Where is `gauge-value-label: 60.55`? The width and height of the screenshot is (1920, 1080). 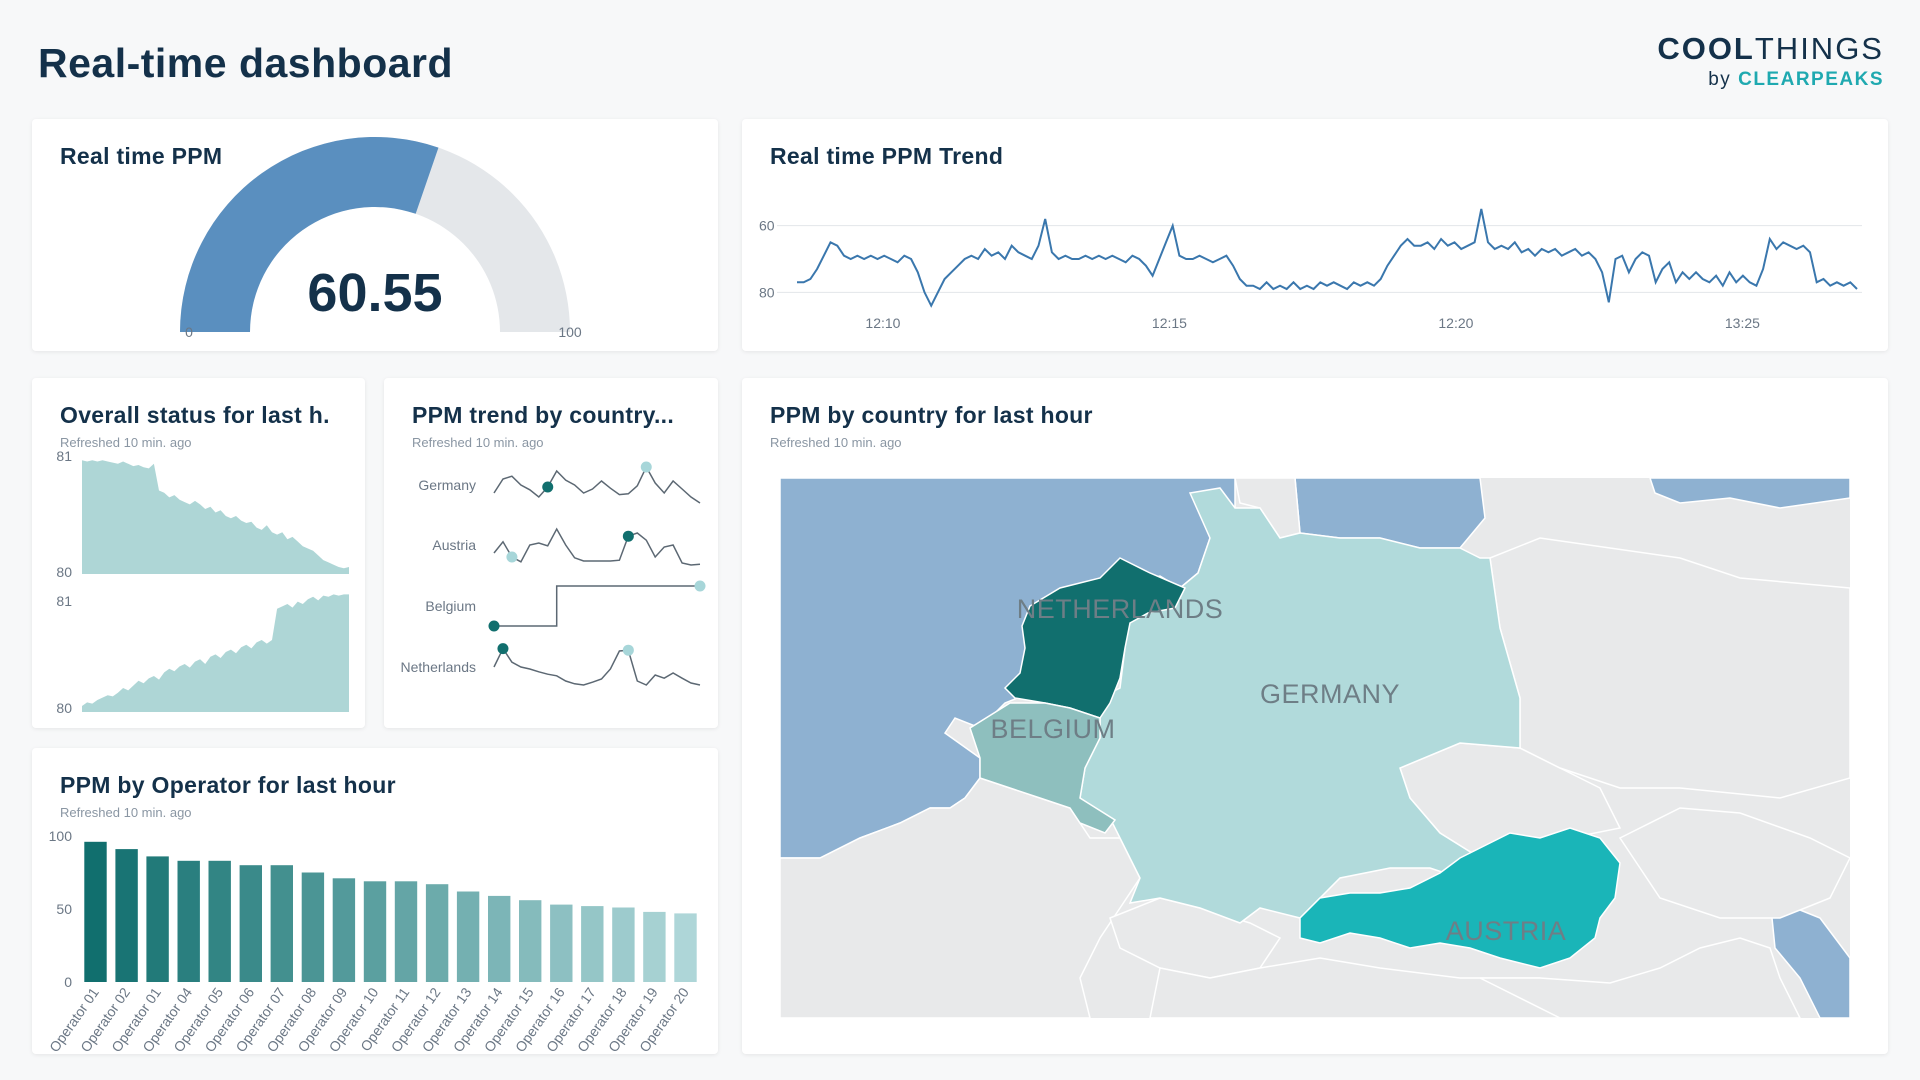 gauge-value-label: 60.55 is located at coordinates (374, 293).